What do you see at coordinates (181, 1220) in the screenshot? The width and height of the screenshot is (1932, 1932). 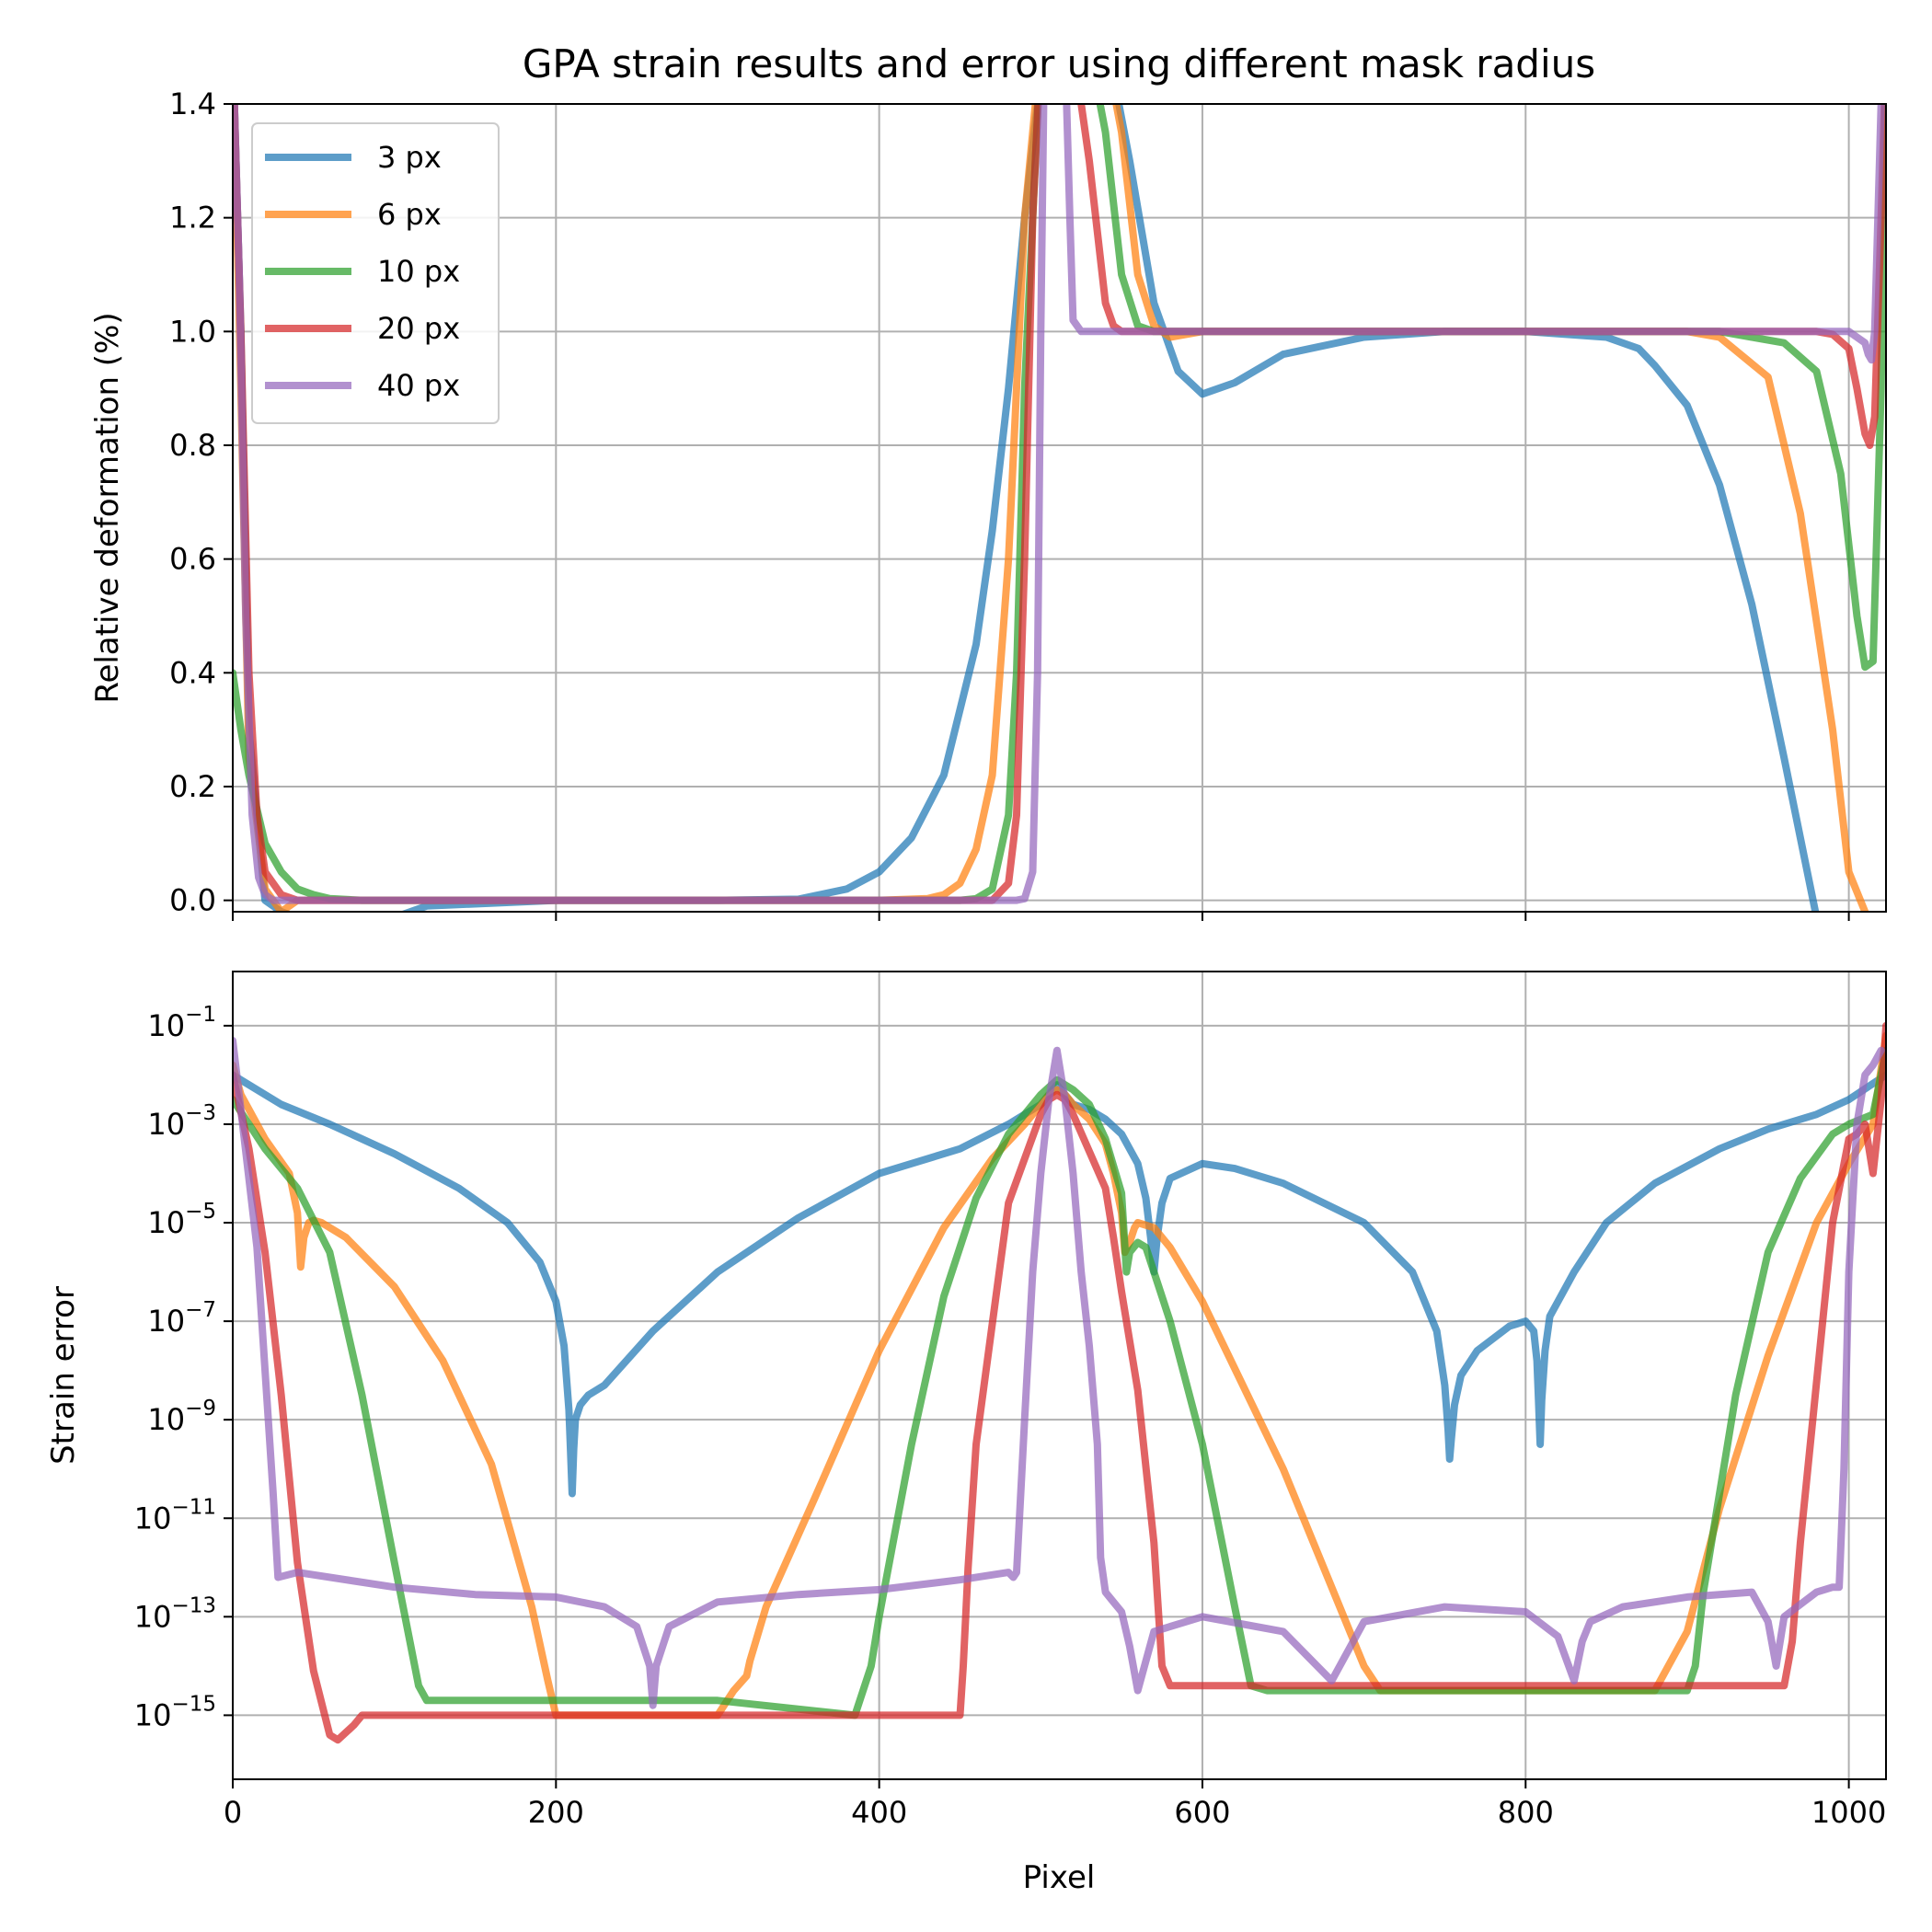 I see `error-y-tick-label: 10⁻⁵` at bounding box center [181, 1220].